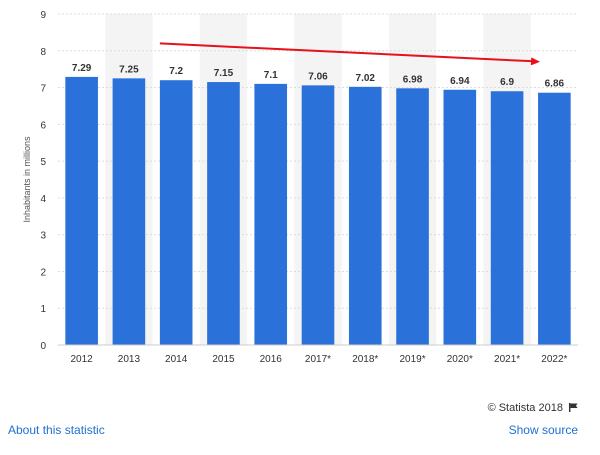  Describe the element at coordinates (43, 52) in the screenshot. I see `y-tick-8: 8` at that location.